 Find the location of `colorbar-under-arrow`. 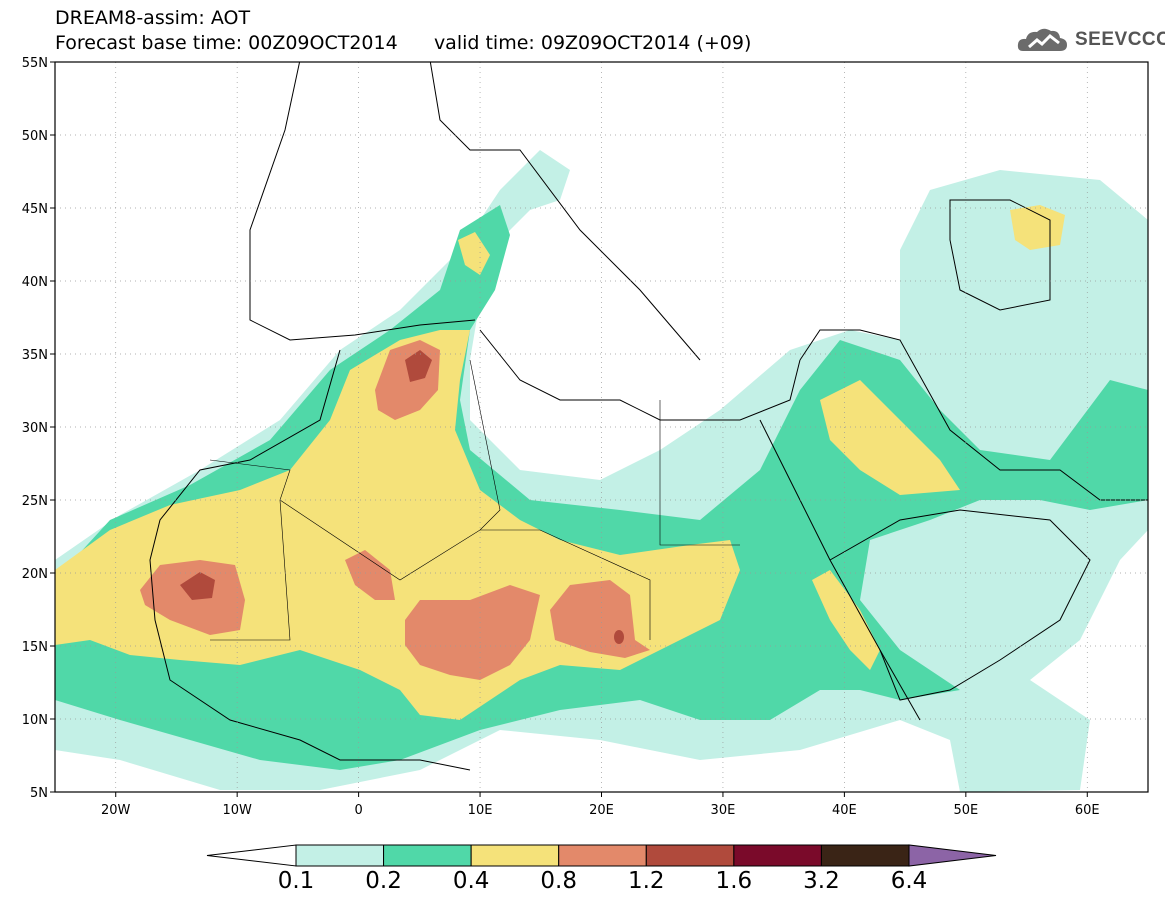

colorbar-under-arrow is located at coordinates (251, 855).